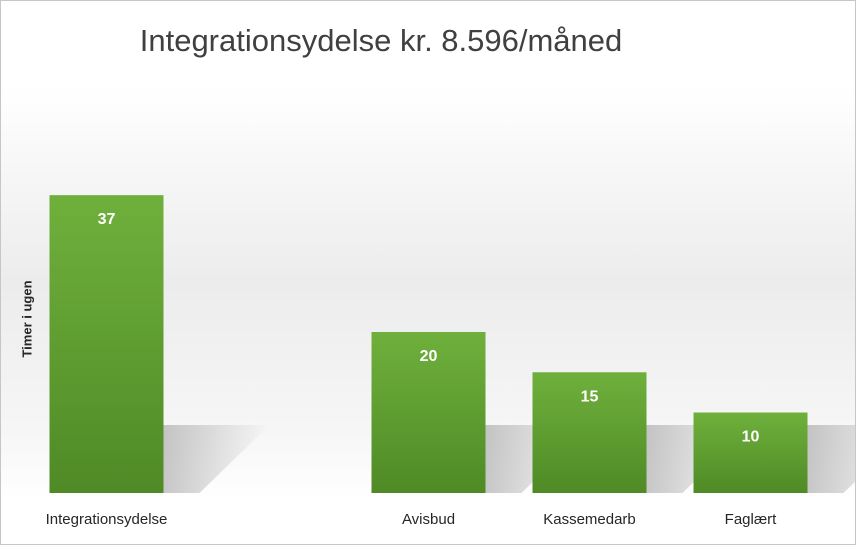 This screenshot has width=856, height=545. What do you see at coordinates (590, 396) in the screenshot?
I see `data-label: 15` at bounding box center [590, 396].